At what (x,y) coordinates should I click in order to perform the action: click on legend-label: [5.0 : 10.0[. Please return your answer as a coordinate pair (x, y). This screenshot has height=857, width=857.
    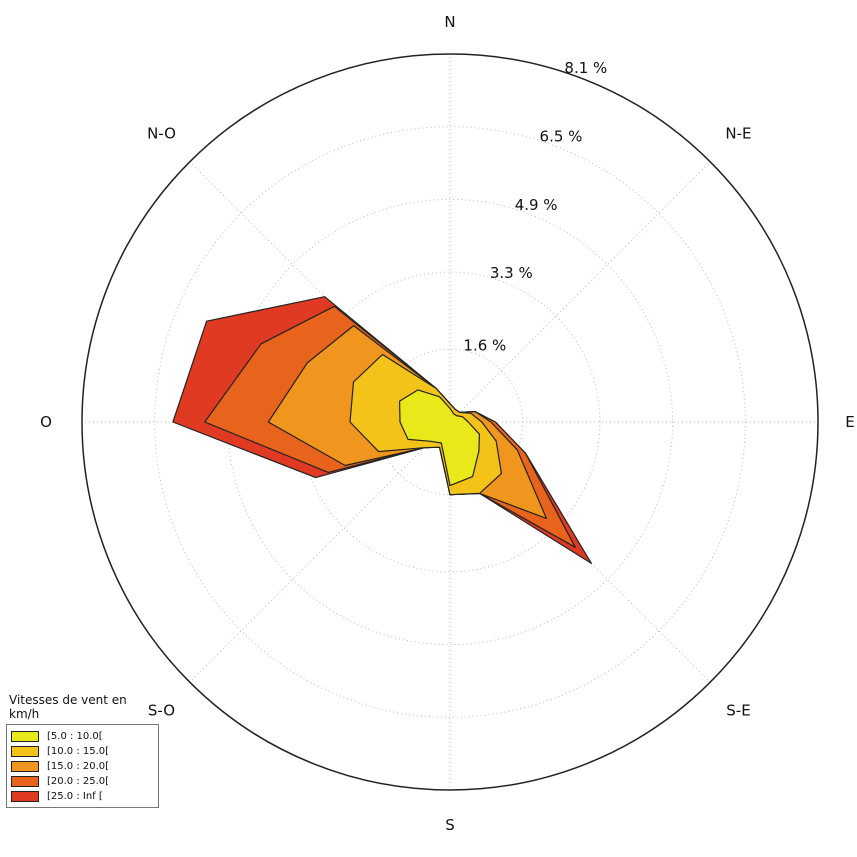
    Looking at the image, I should click on (75, 736).